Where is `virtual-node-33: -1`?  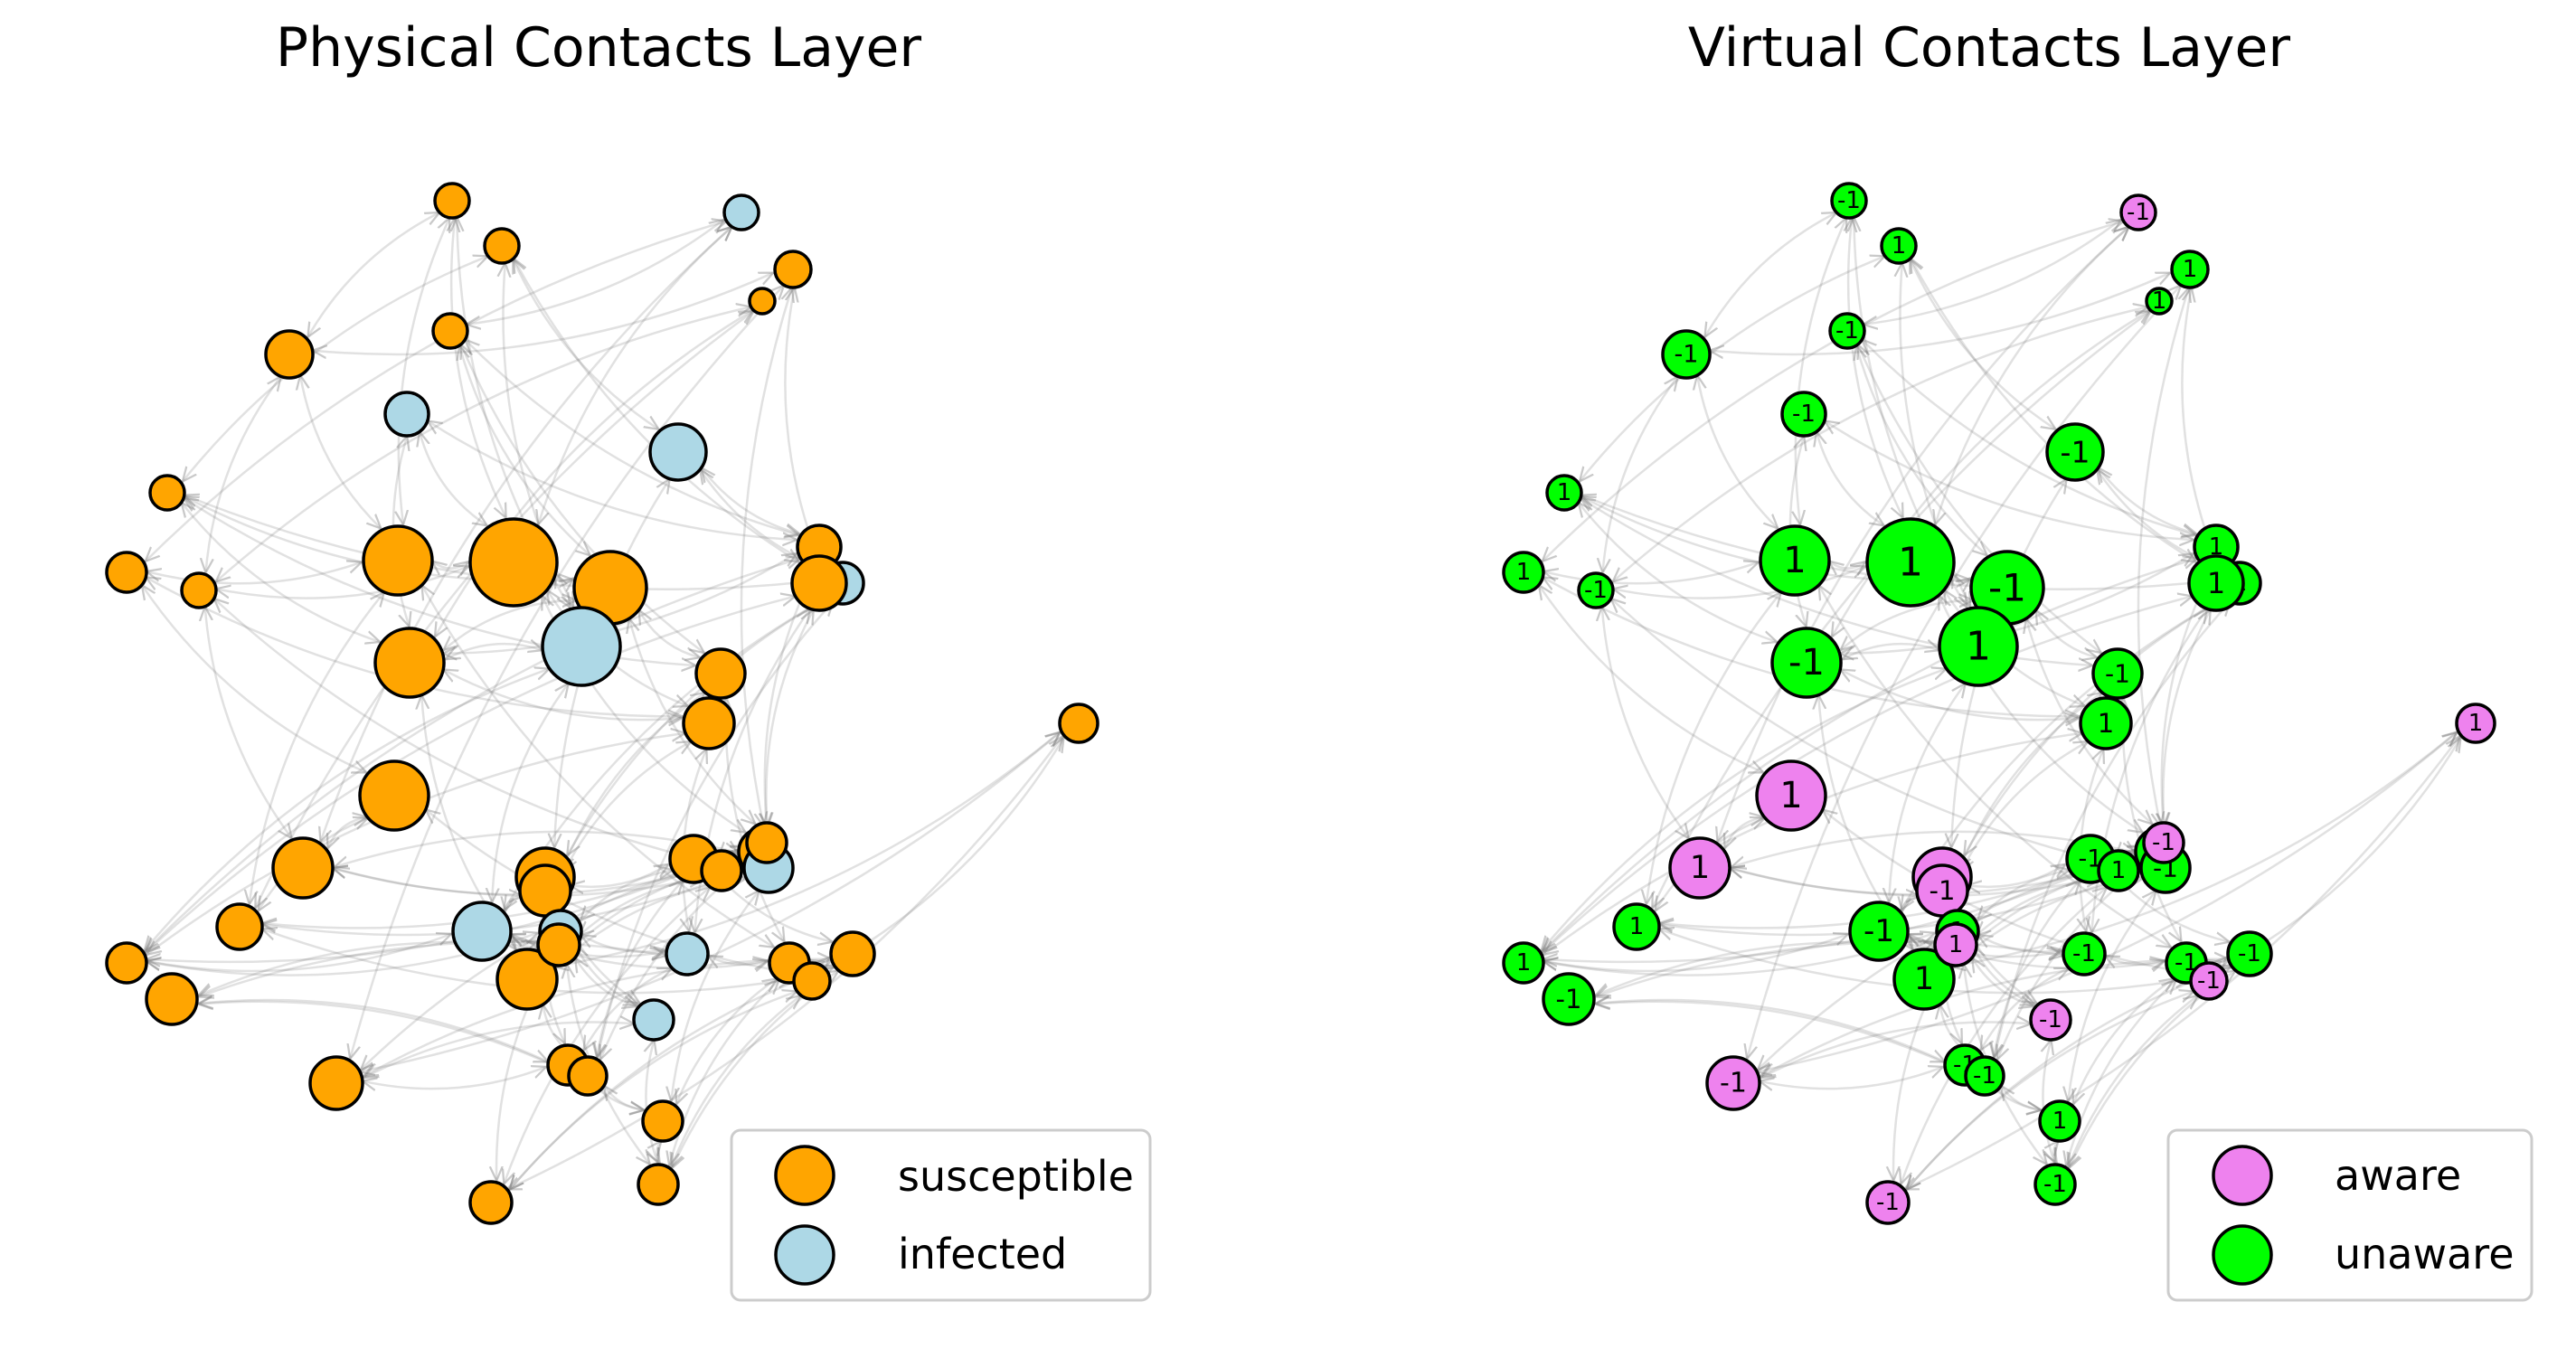 virtual-node-33: -1 is located at coordinates (2163, 842).